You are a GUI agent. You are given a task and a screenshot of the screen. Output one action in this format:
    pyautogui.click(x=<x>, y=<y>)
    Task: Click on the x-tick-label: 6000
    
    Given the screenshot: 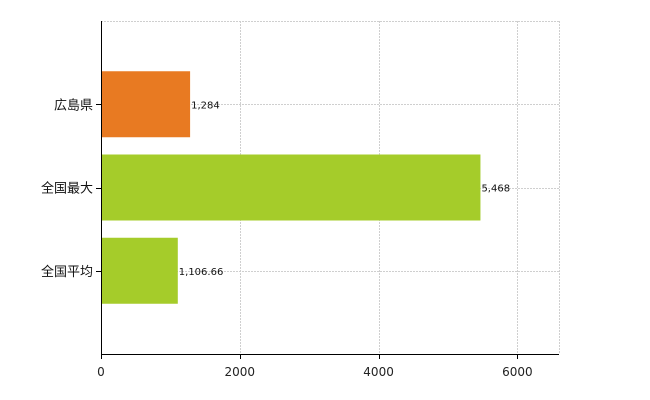 What is the action you would take?
    pyautogui.click(x=517, y=372)
    